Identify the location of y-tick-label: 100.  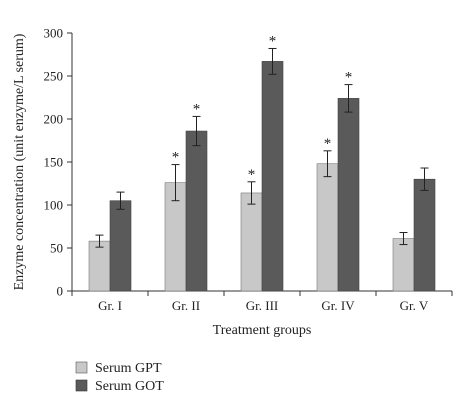
(54, 205).